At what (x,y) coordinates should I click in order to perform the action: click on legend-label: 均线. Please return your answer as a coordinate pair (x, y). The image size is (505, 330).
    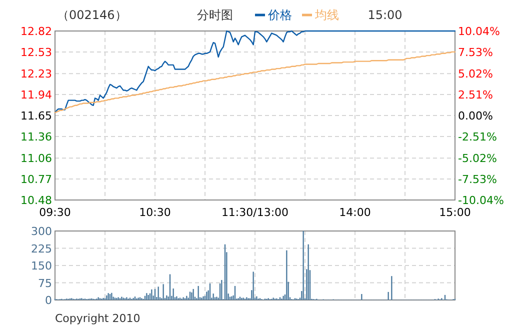
    Looking at the image, I should click on (326, 15).